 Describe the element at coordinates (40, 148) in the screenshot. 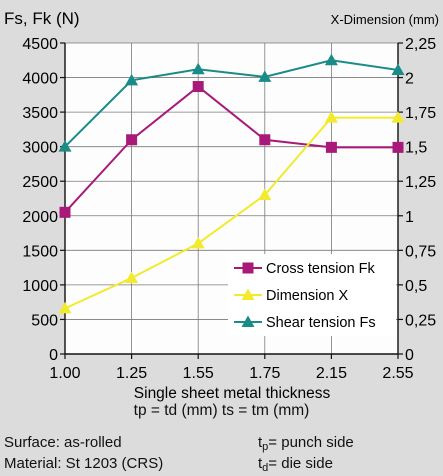

I see `y-tick-label-left: 3000` at that location.